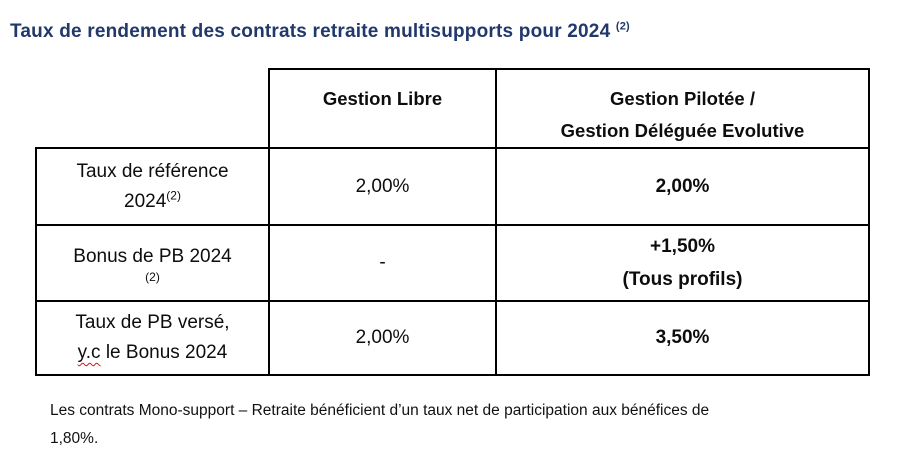 This screenshot has width=901, height=469. I want to click on row-label-line1: Taux de référence, so click(152, 171).